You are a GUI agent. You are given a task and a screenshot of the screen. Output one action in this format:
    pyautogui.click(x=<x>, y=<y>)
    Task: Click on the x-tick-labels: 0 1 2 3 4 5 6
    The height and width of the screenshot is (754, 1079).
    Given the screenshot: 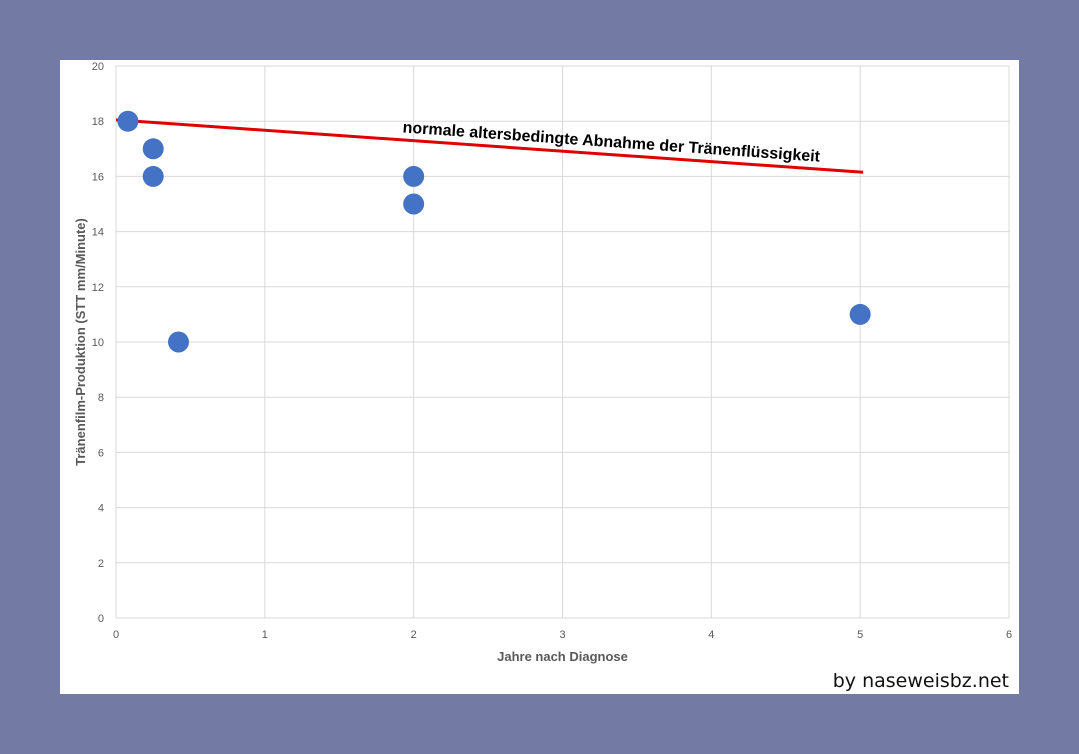 What is the action you would take?
    pyautogui.click(x=562, y=635)
    